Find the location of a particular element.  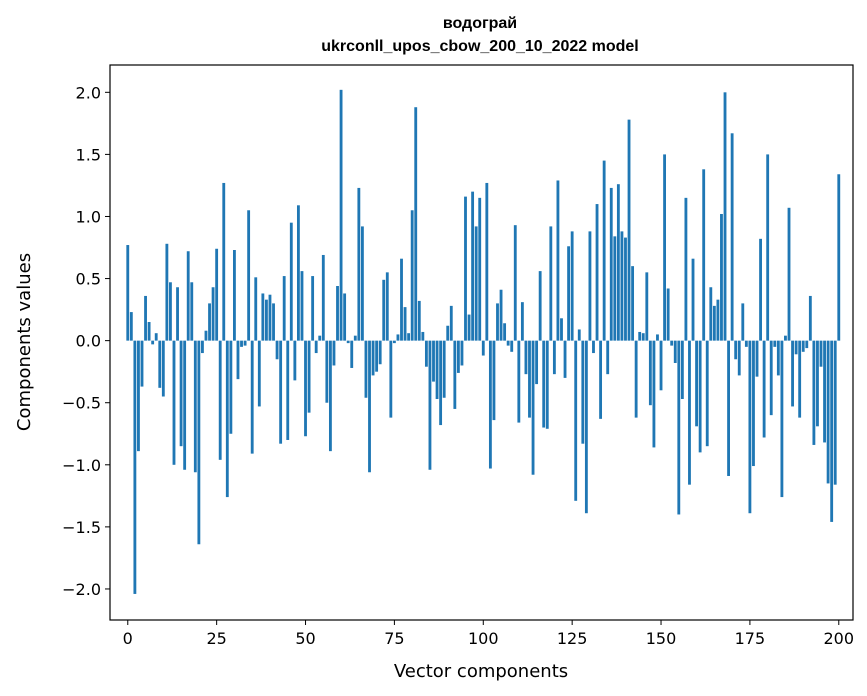

y-tick-label: −1.0 is located at coordinates (81, 465).